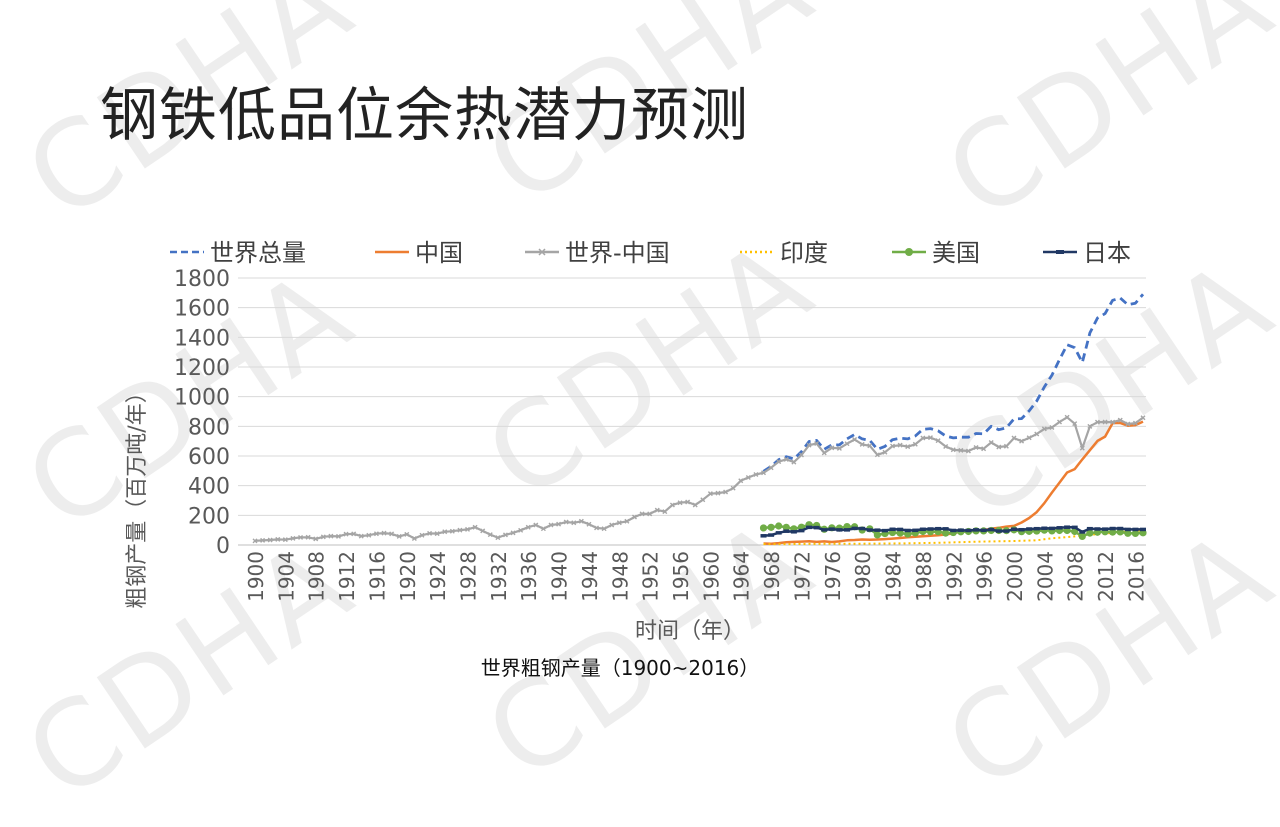 This screenshot has height=827, width=1280. Describe the element at coordinates (209, 516) in the screenshot. I see `y-tick-label: 200` at that location.